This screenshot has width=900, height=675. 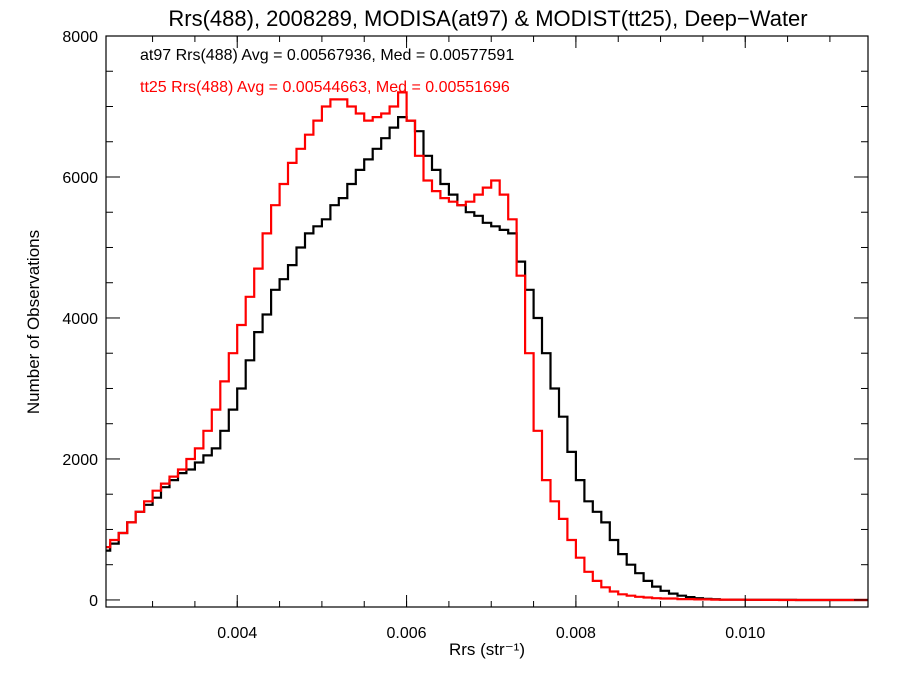 I want to click on y-tick-label: 4000, so click(x=80, y=319).